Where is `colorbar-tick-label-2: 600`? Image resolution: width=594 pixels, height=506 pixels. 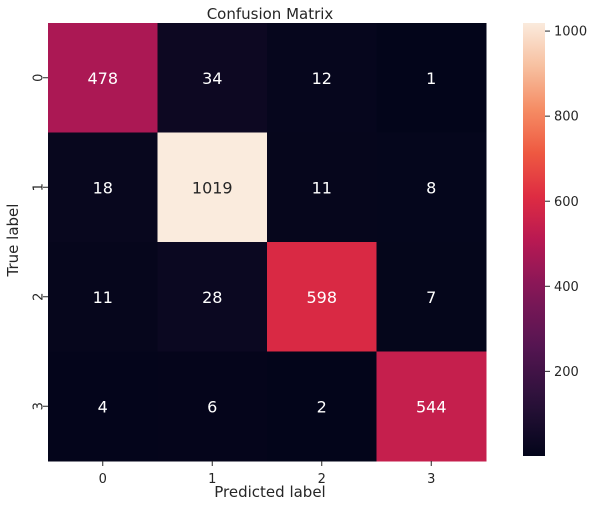 colorbar-tick-label-2: 600 is located at coordinates (566, 202).